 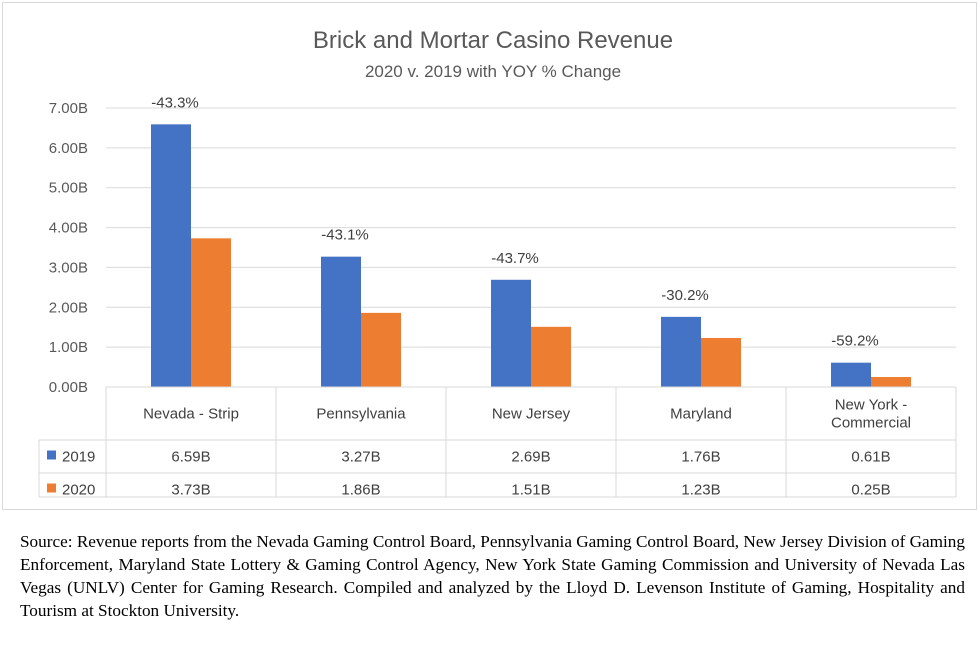 What do you see at coordinates (515, 258) in the screenshot?
I see `yoy-change-label: -43.7%` at bounding box center [515, 258].